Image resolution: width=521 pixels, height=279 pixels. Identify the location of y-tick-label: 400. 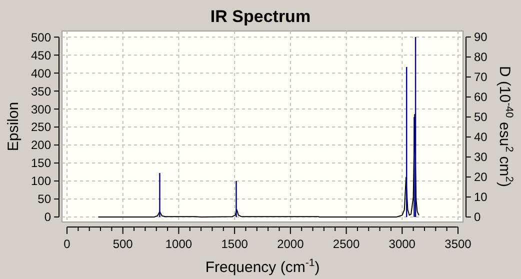
(41, 73).